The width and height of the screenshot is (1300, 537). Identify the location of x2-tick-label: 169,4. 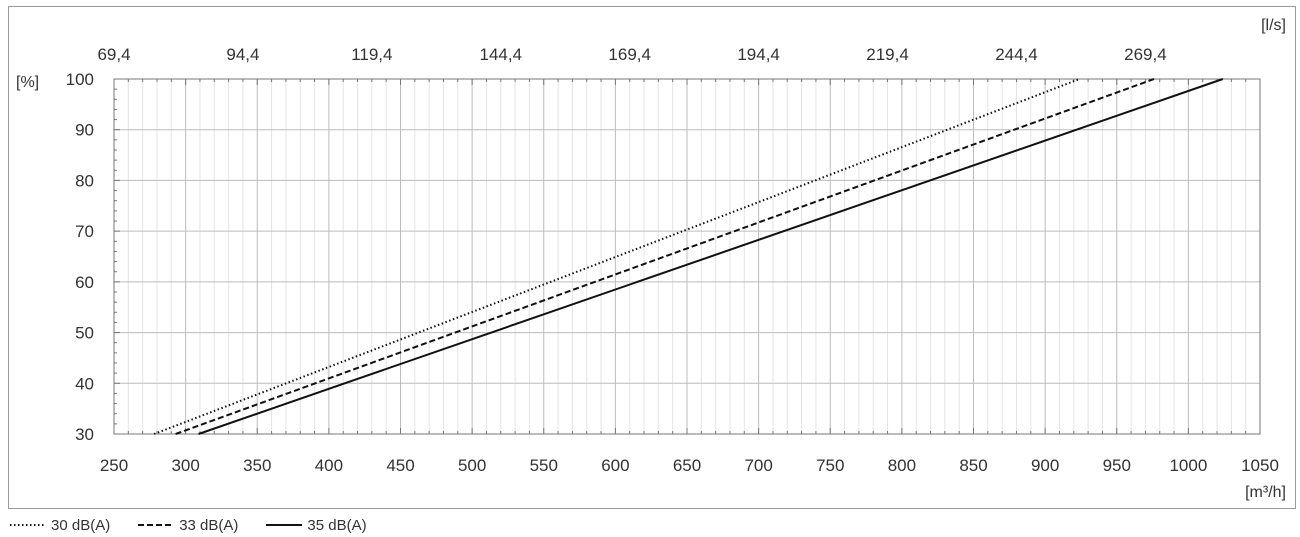
(629, 54).